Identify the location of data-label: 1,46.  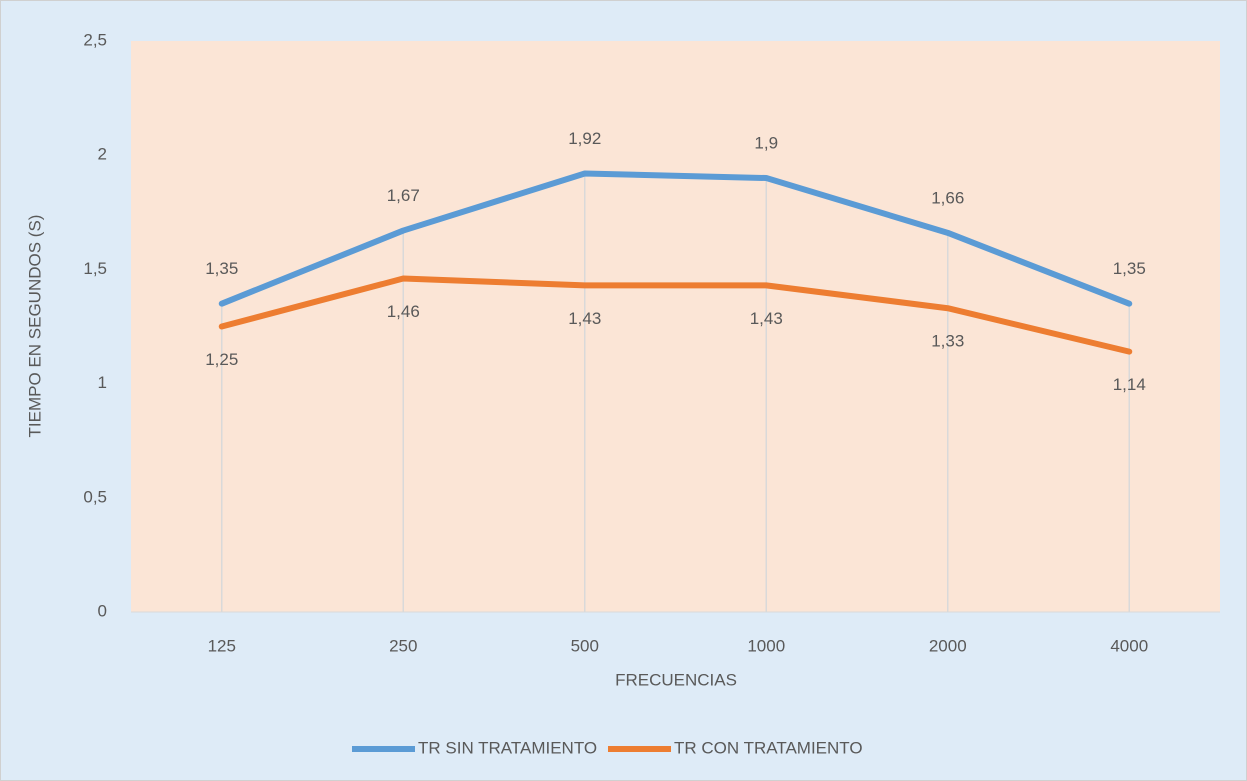
(403, 311).